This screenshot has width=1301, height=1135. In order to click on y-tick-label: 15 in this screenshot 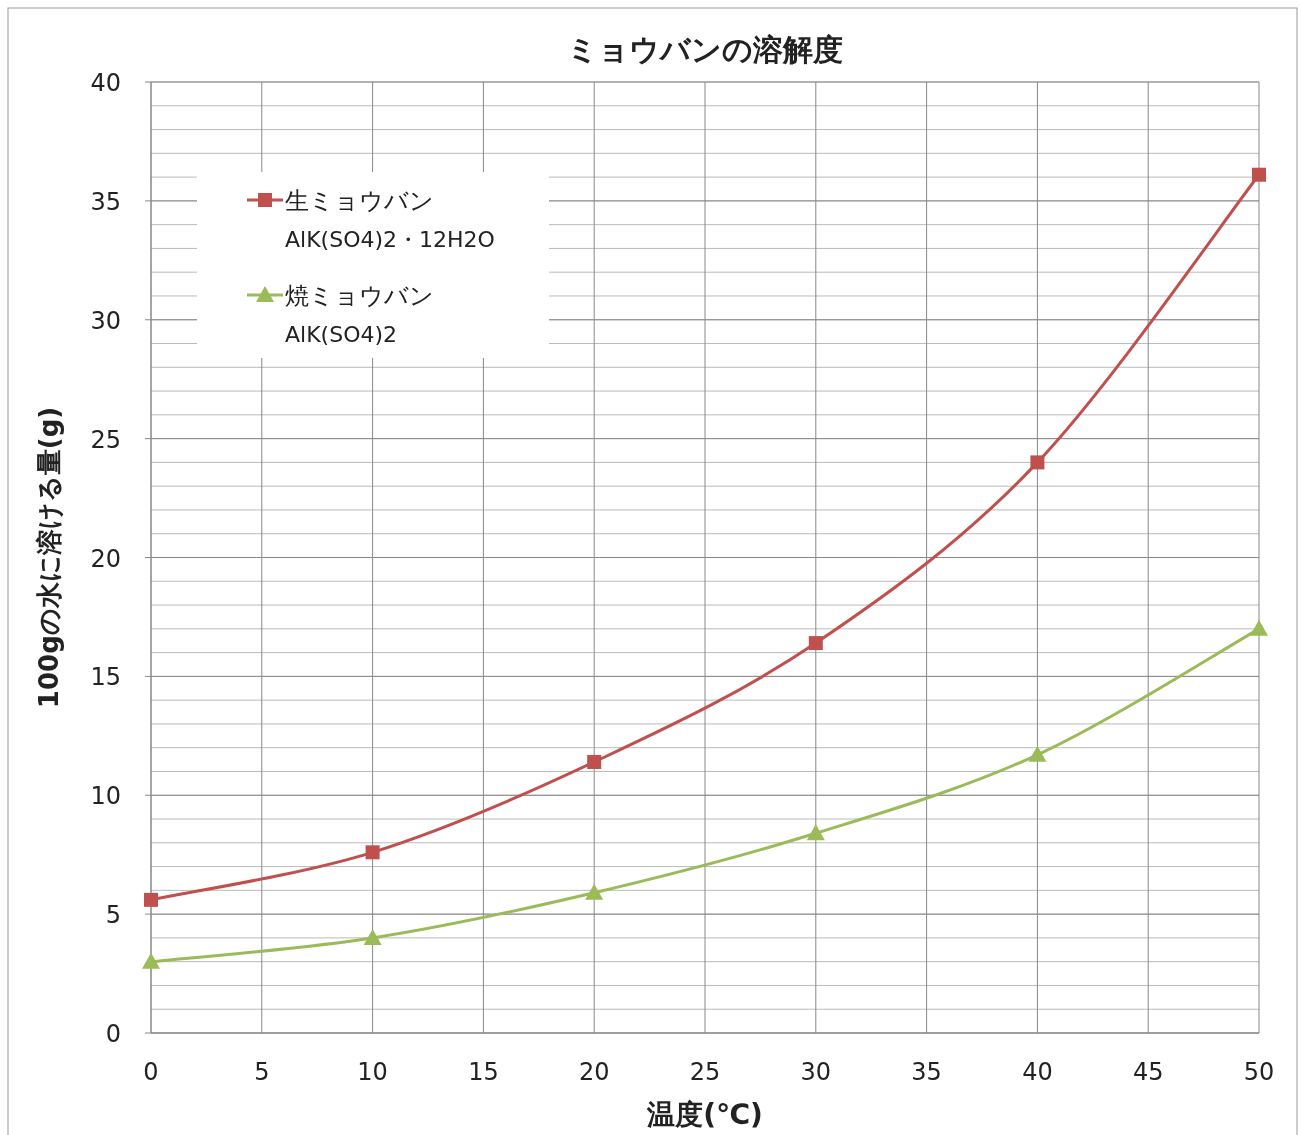, I will do `click(105, 677)`.